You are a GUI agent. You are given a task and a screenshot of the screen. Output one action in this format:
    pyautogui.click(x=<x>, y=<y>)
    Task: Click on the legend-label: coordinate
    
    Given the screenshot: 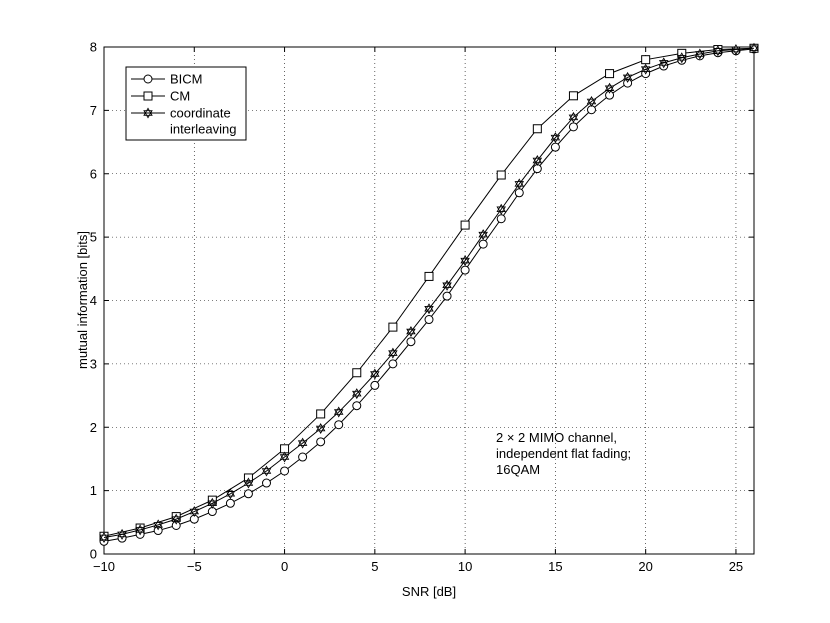 What is the action you would take?
    pyautogui.click(x=200, y=113)
    